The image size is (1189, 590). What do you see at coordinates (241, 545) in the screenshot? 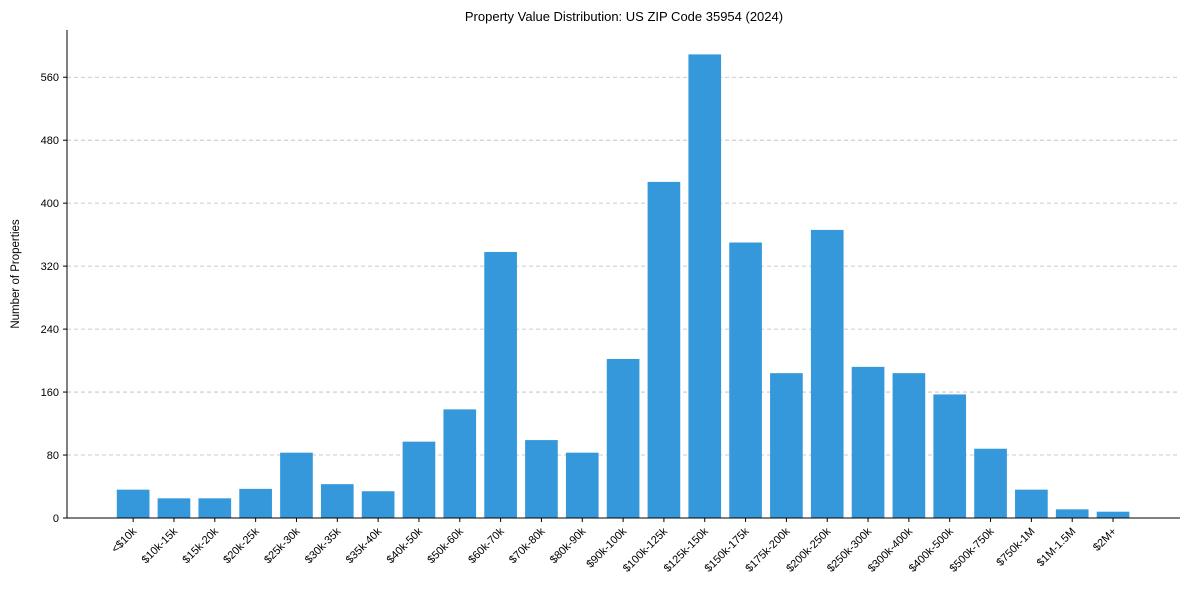
I see `x-tick-label: $20k-25k` at bounding box center [241, 545].